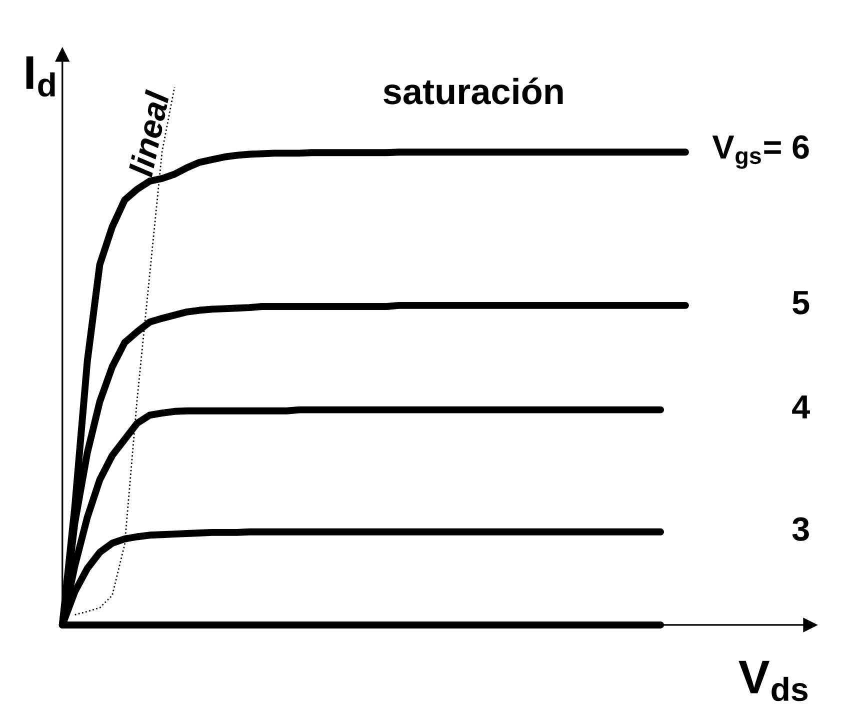 Image resolution: width=843 pixels, height=711 pixels. I want to click on text: 5, so click(801, 302).